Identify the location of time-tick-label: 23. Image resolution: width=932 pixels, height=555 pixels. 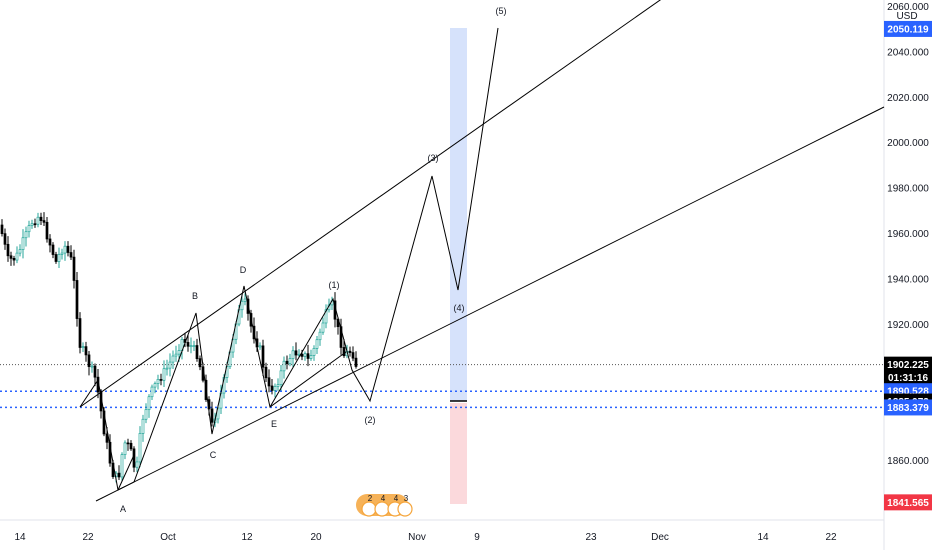
(591, 537).